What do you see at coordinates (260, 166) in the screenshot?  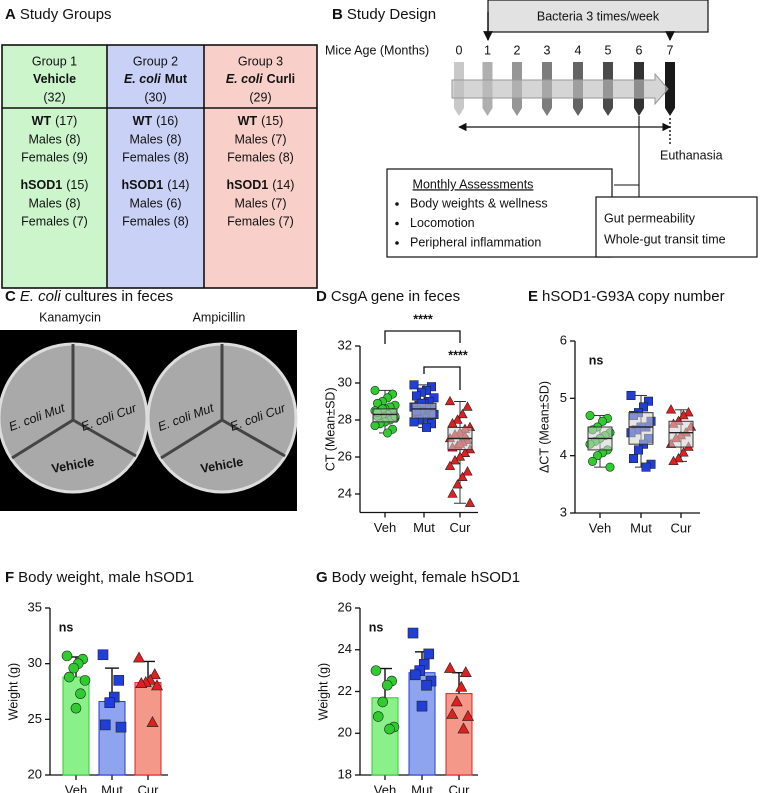 I see `group-3-cell` at bounding box center [260, 166].